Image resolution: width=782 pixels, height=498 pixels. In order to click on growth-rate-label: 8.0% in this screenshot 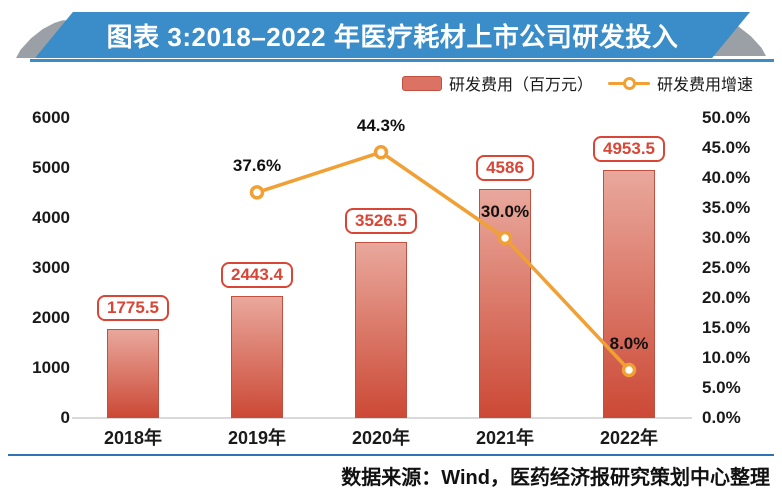, I will do `click(629, 343)`.